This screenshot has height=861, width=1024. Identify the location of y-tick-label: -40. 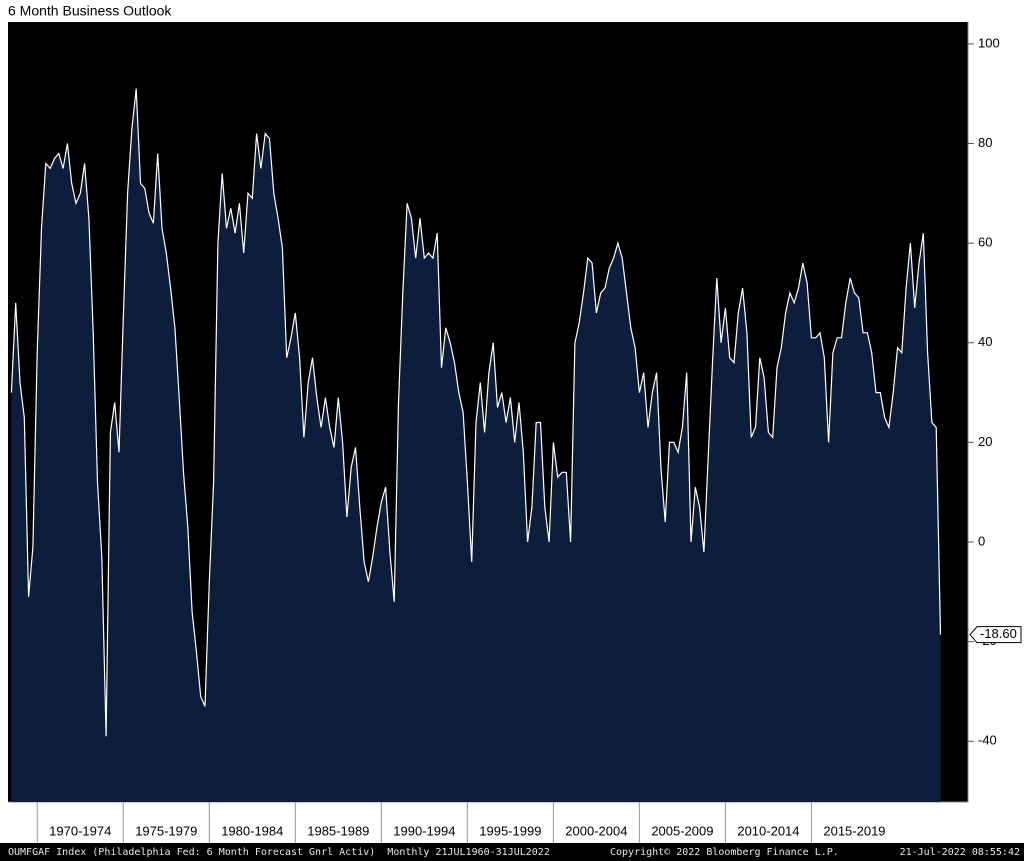
(987, 740).